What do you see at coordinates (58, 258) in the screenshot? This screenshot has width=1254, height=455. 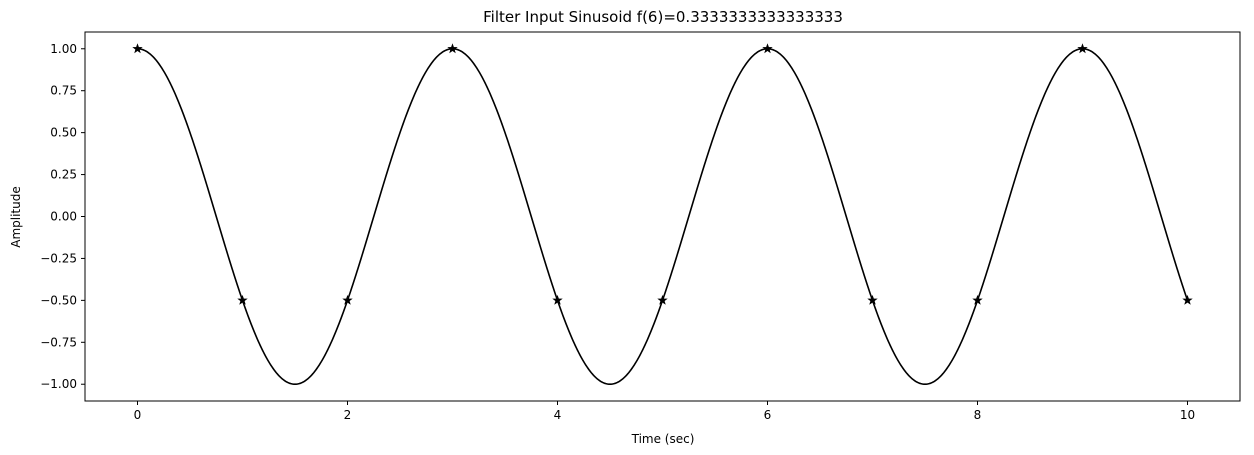 I see `y-tick-label: −0.25` at bounding box center [58, 258].